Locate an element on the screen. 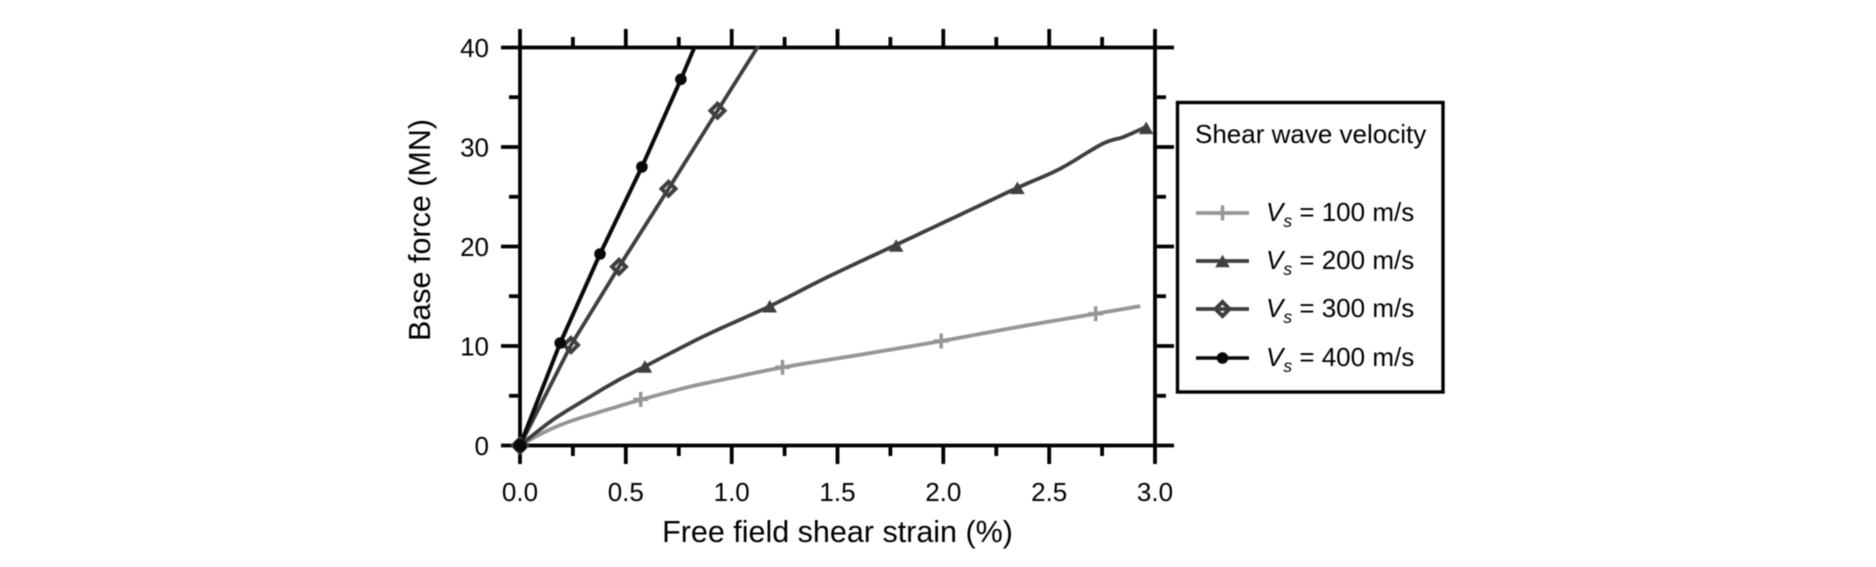  svg-text: 3.0 is located at coordinates (1155, 492).